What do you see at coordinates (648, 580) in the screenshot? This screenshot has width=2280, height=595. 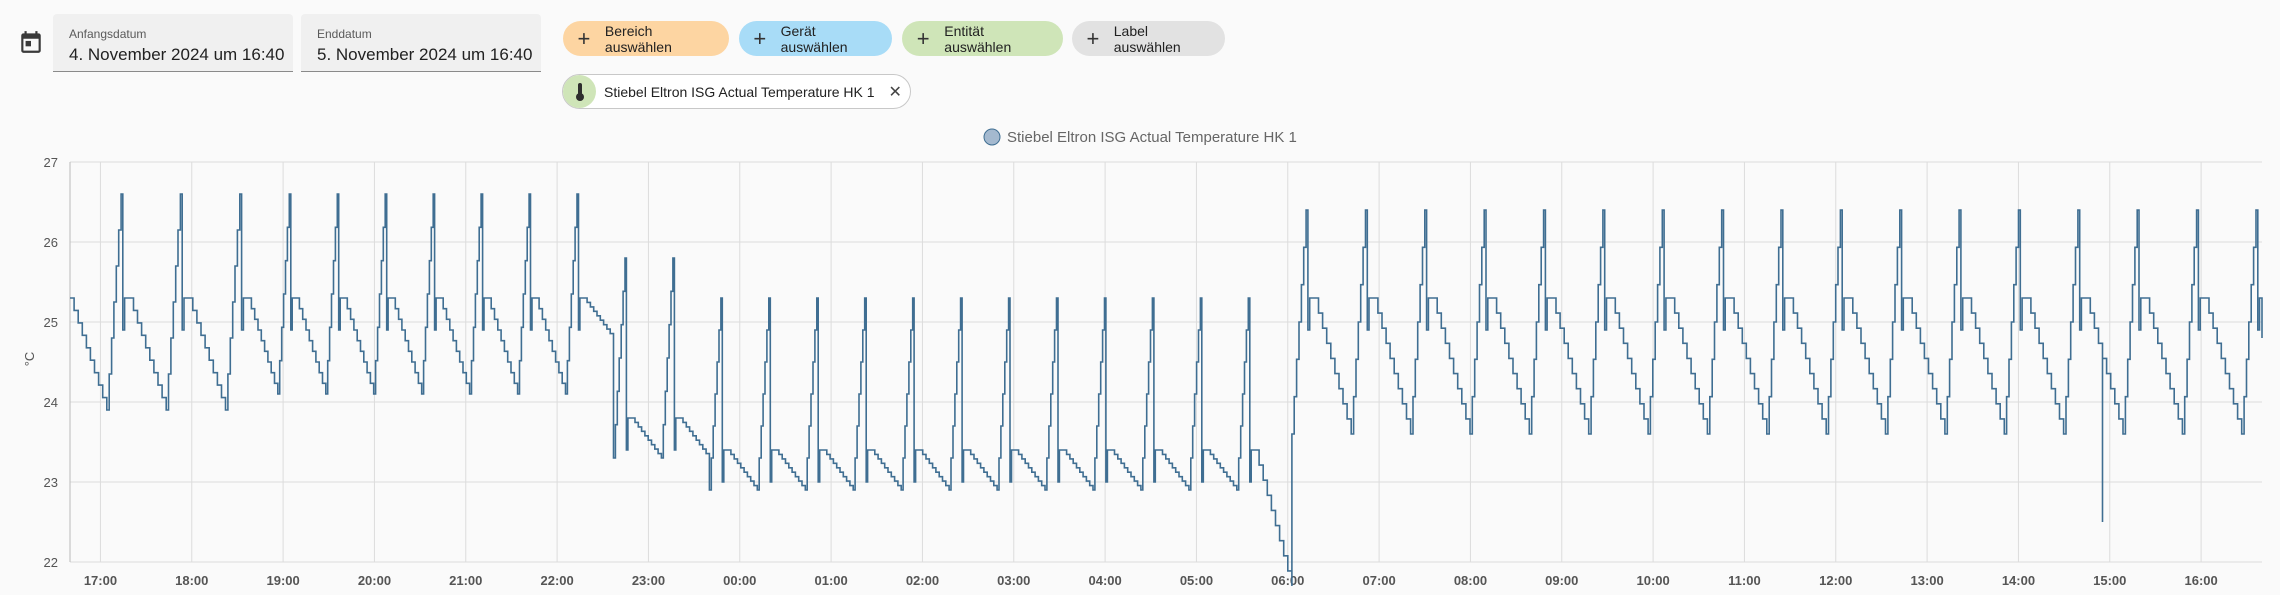 I see `x-tick-label: 23:00` at bounding box center [648, 580].